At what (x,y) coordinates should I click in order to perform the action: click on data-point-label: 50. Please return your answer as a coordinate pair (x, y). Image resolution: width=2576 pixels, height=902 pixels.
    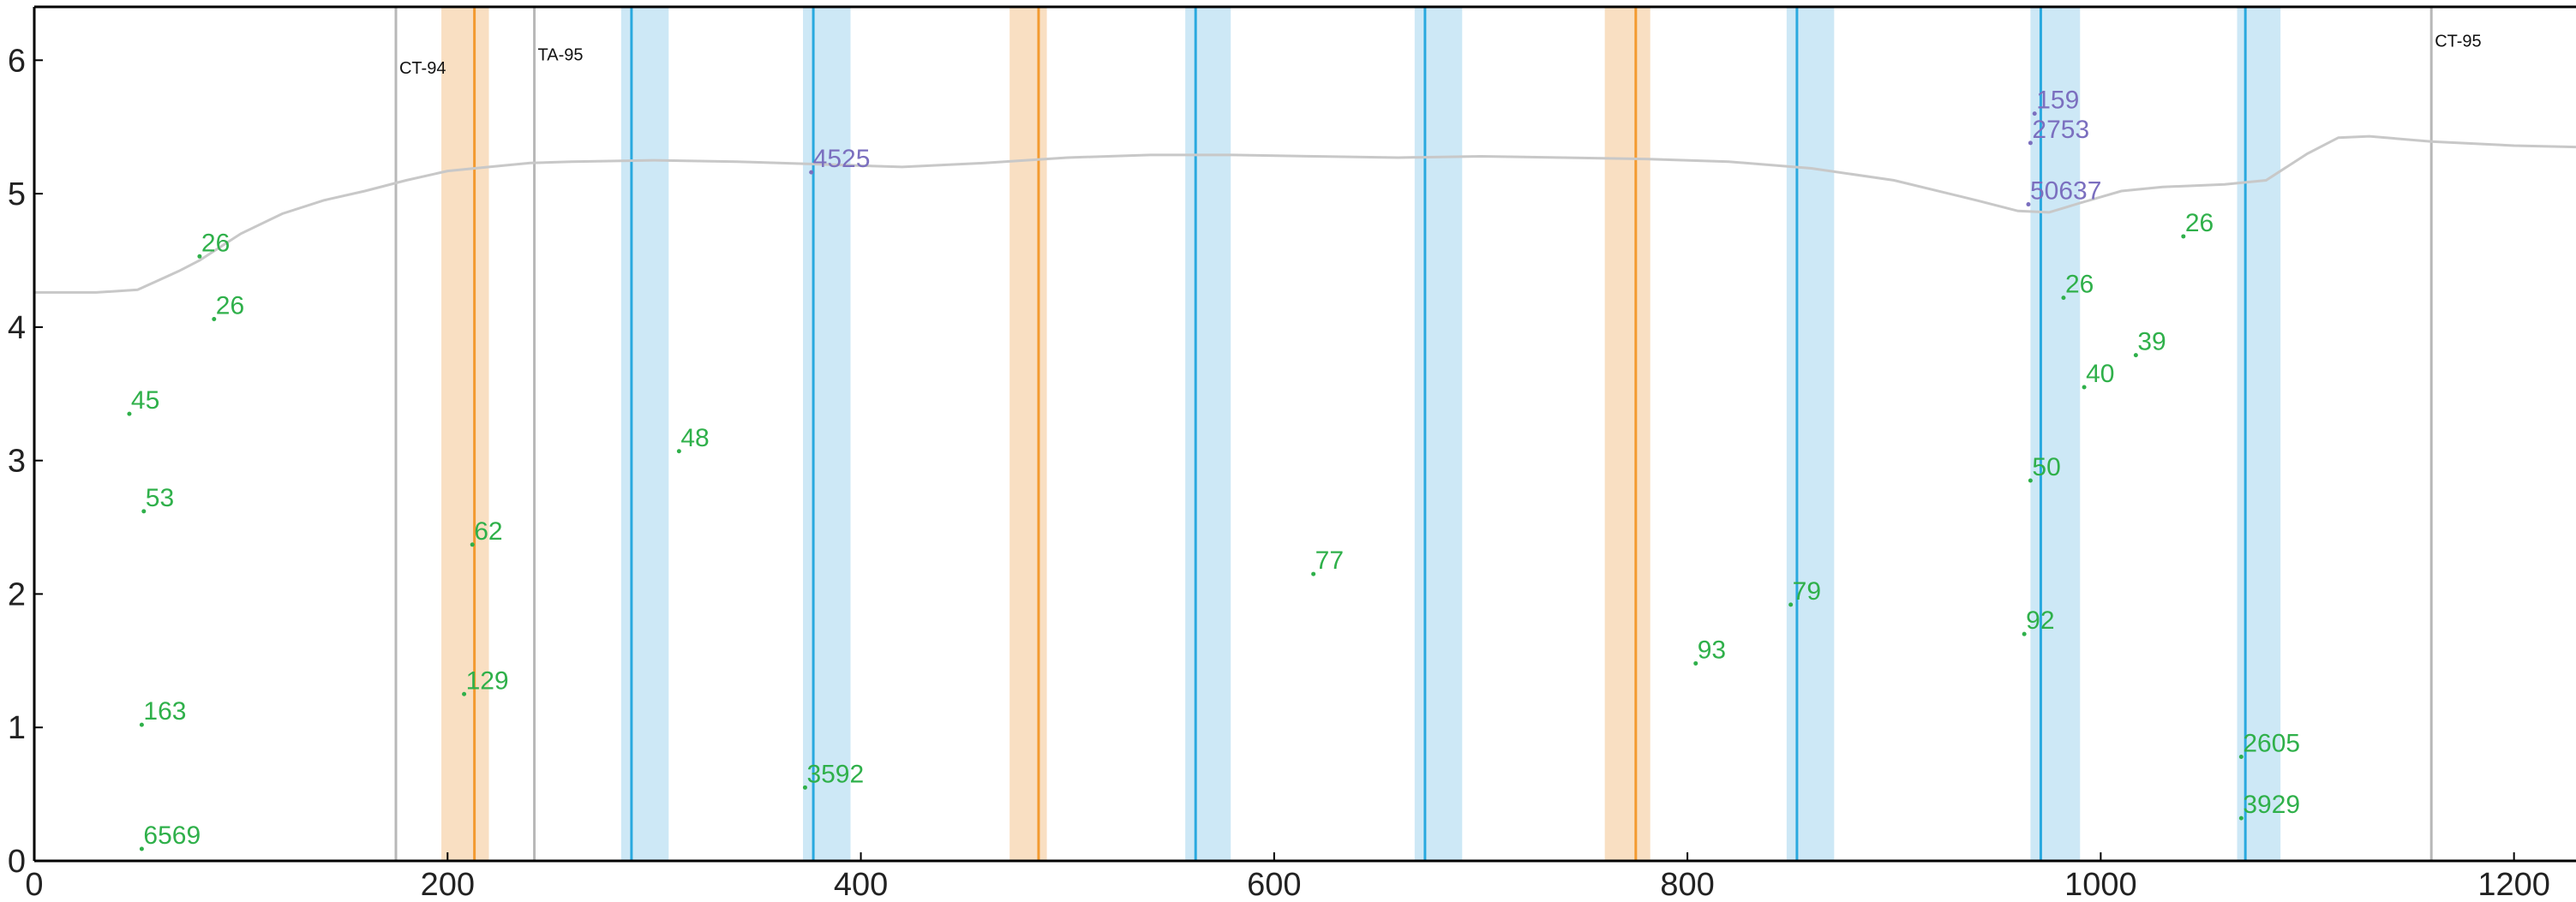
    Looking at the image, I should click on (2046, 467).